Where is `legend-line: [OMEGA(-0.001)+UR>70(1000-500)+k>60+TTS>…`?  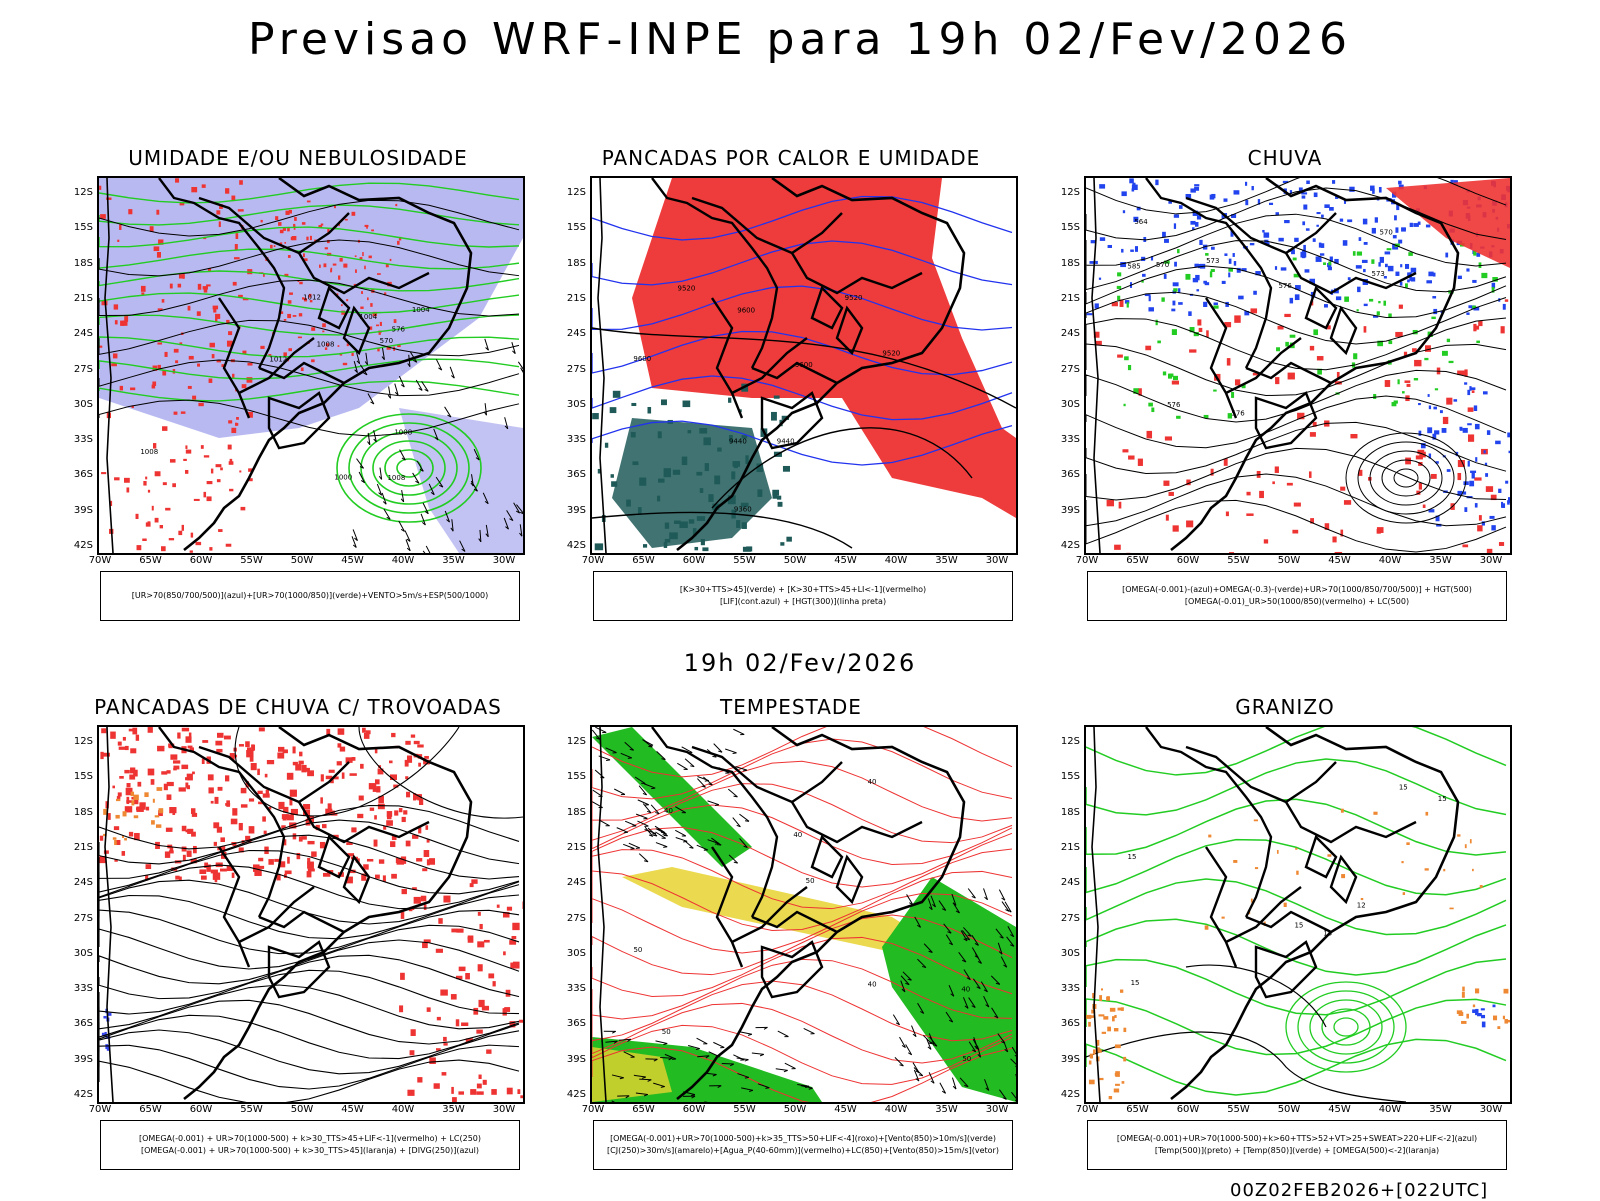 legend-line: [OMEGA(-0.001)+UR>70(1000-500)+k>60+TTS>… is located at coordinates (1297, 1139).